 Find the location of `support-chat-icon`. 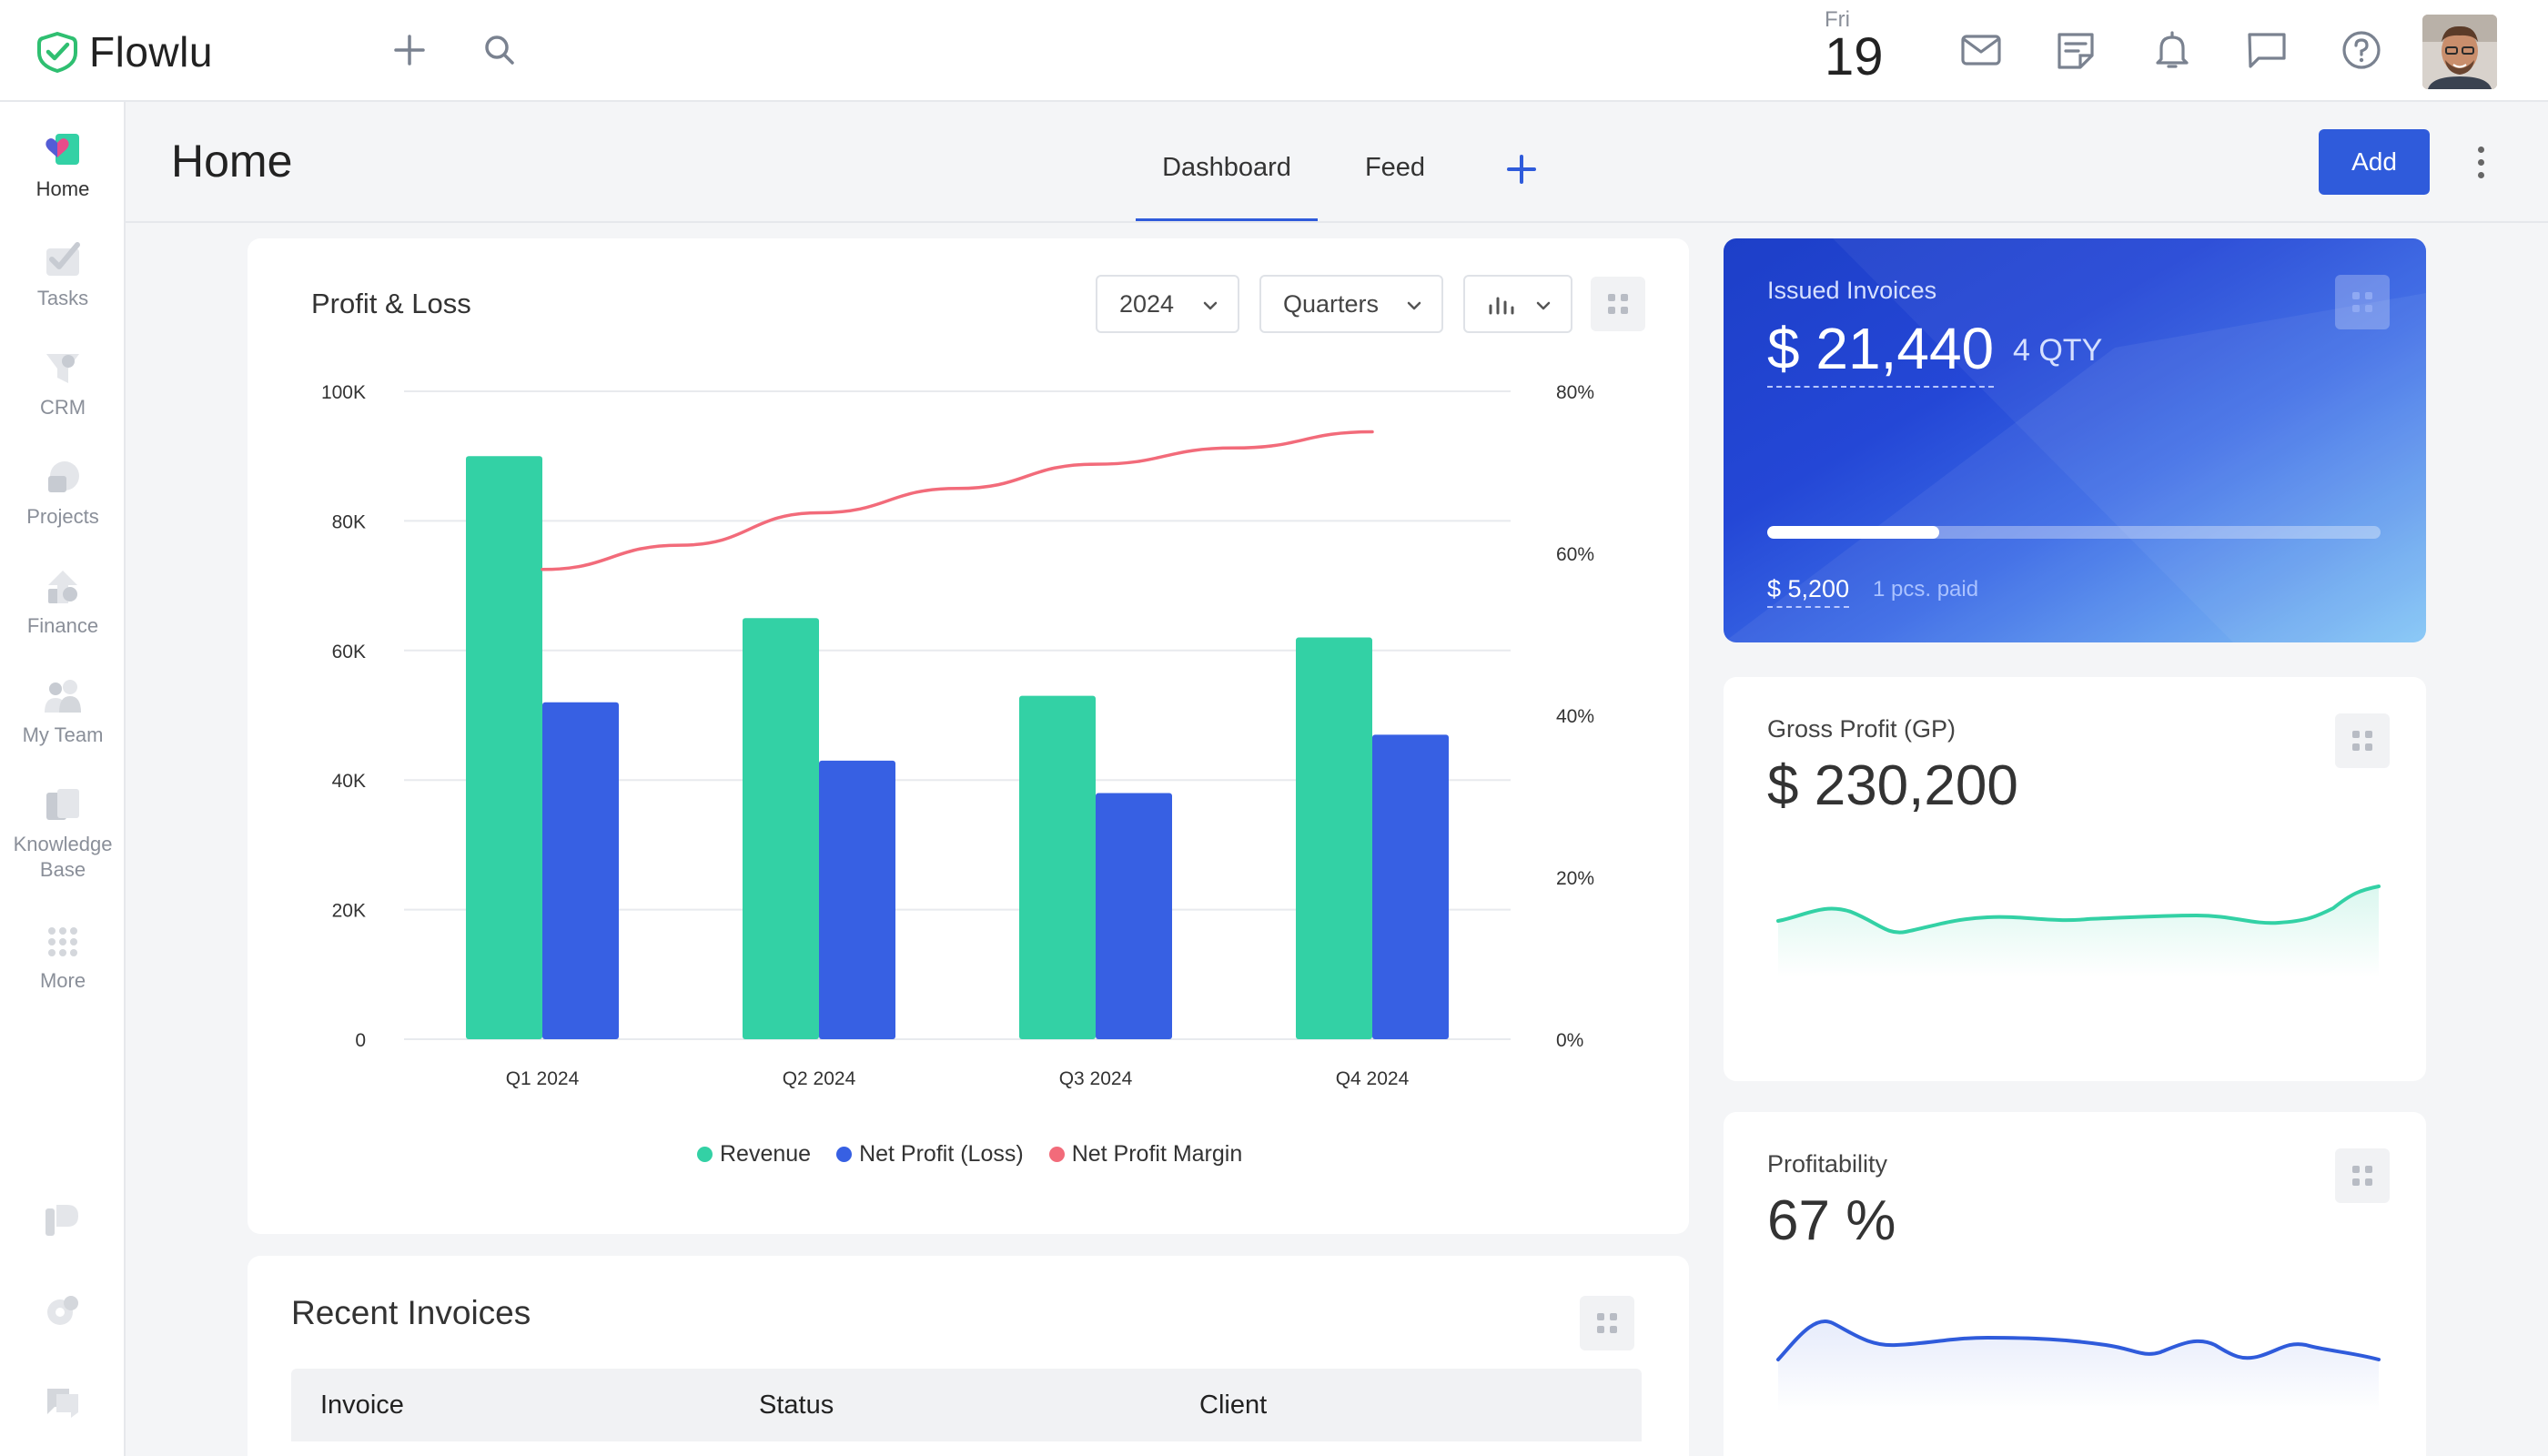

support-chat-icon is located at coordinates (63, 1400).